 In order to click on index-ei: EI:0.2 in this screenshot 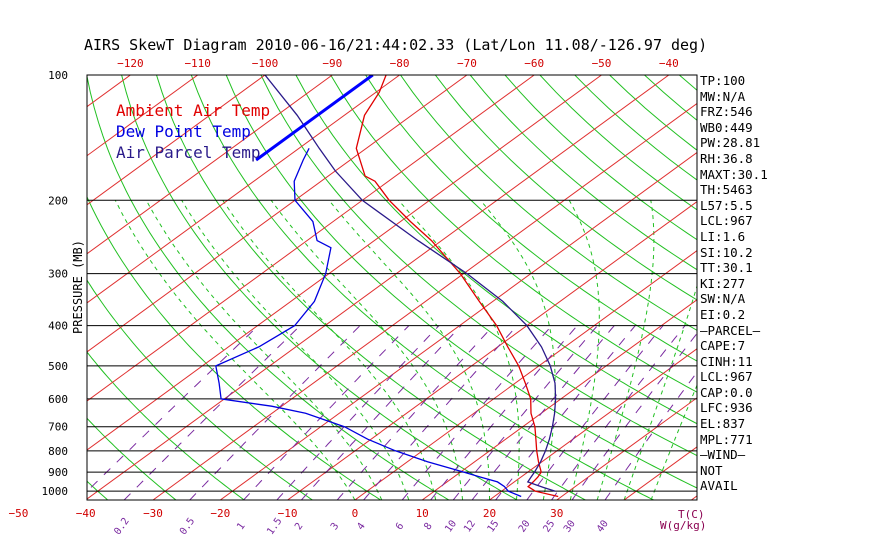, I will do `click(723, 314)`.